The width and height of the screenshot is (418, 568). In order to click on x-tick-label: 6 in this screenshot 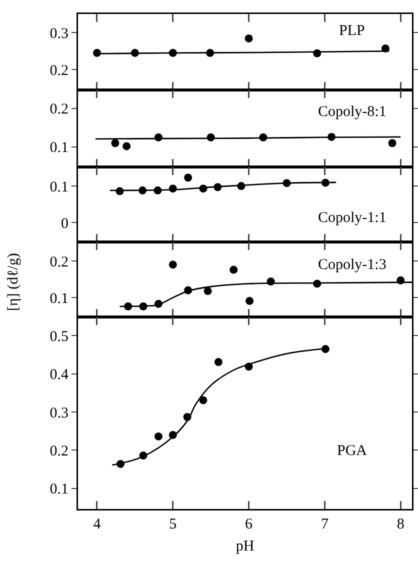, I will do `click(249, 524)`.